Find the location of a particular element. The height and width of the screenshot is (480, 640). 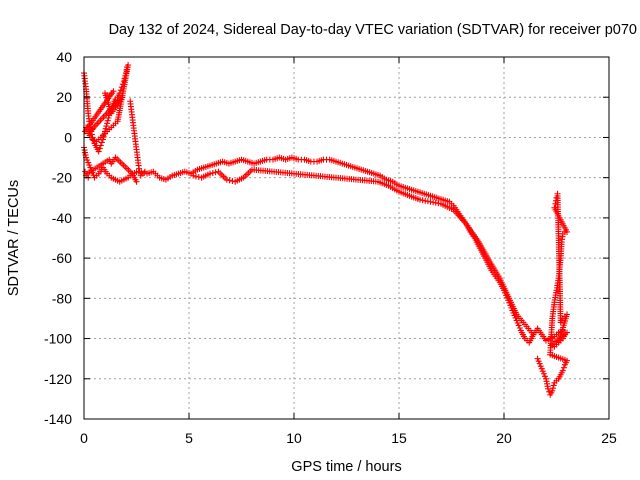

x-axis-title: GPS time / hours is located at coordinates (346, 467).